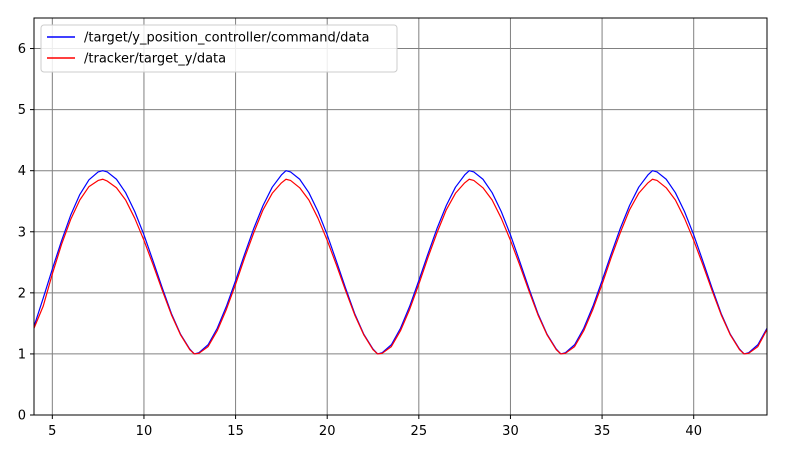  Describe the element at coordinates (22, 49) in the screenshot. I see `y-tick-label: 6` at that location.